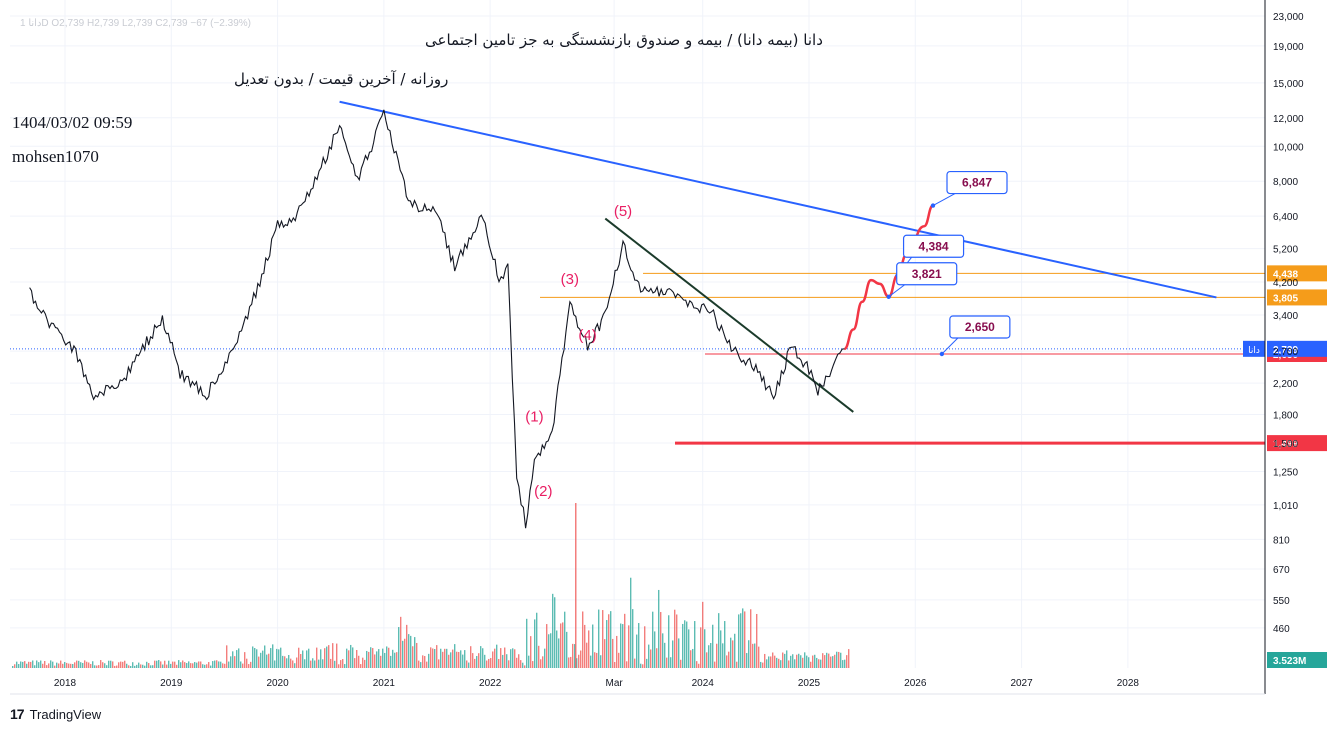  I want to click on symbol-tag, so click(1254, 348).